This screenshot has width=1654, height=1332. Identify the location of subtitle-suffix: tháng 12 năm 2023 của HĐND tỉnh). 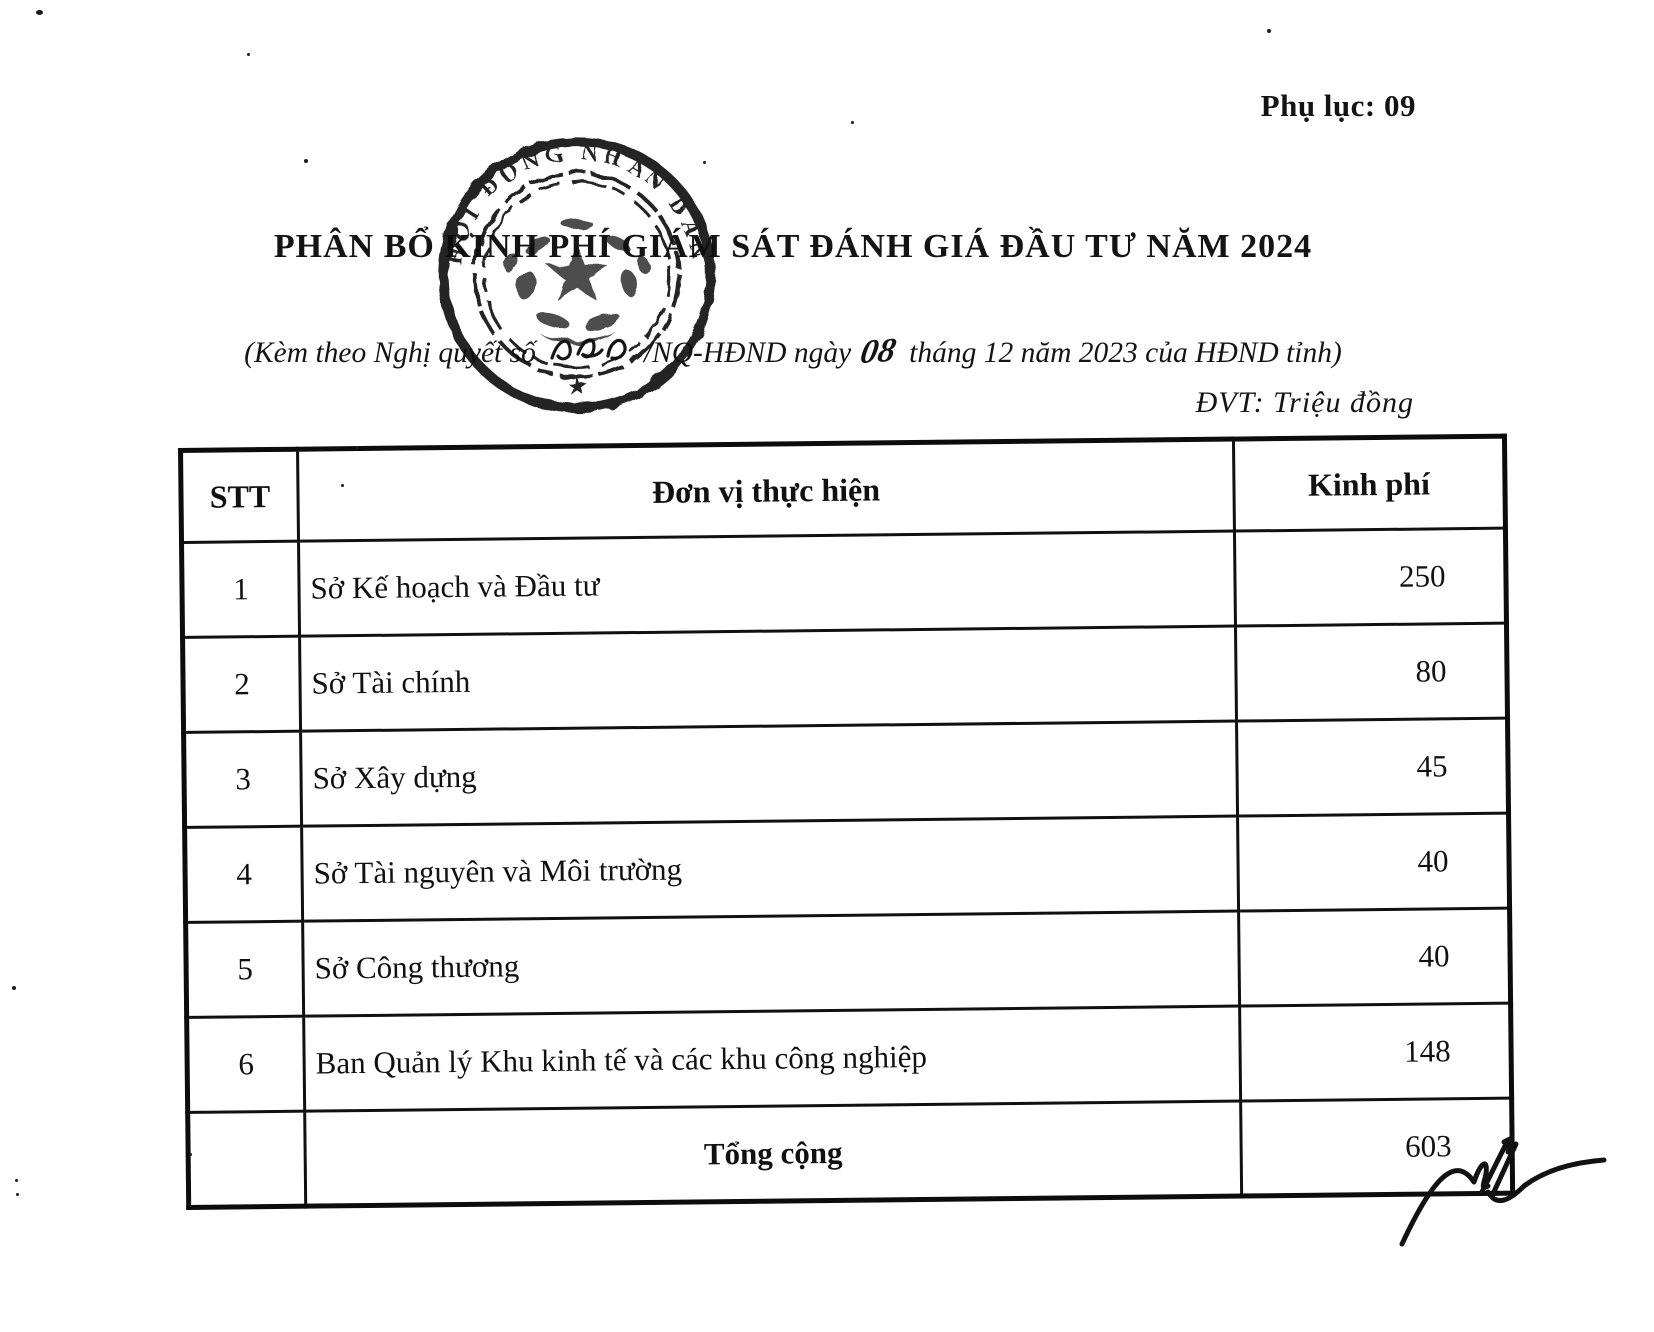
(1125, 353).